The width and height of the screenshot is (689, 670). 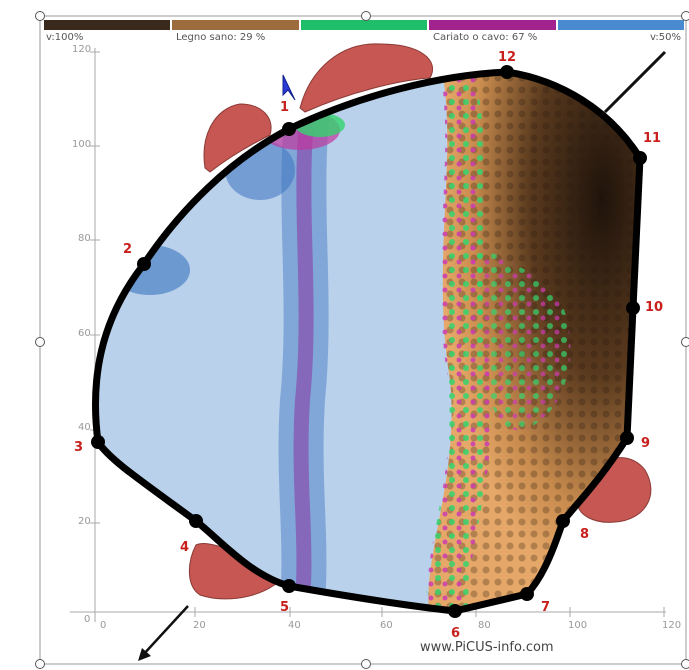 What do you see at coordinates (493, 25) in the screenshot?
I see `legend-swatch-magenta` at bounding box center [493, 25].